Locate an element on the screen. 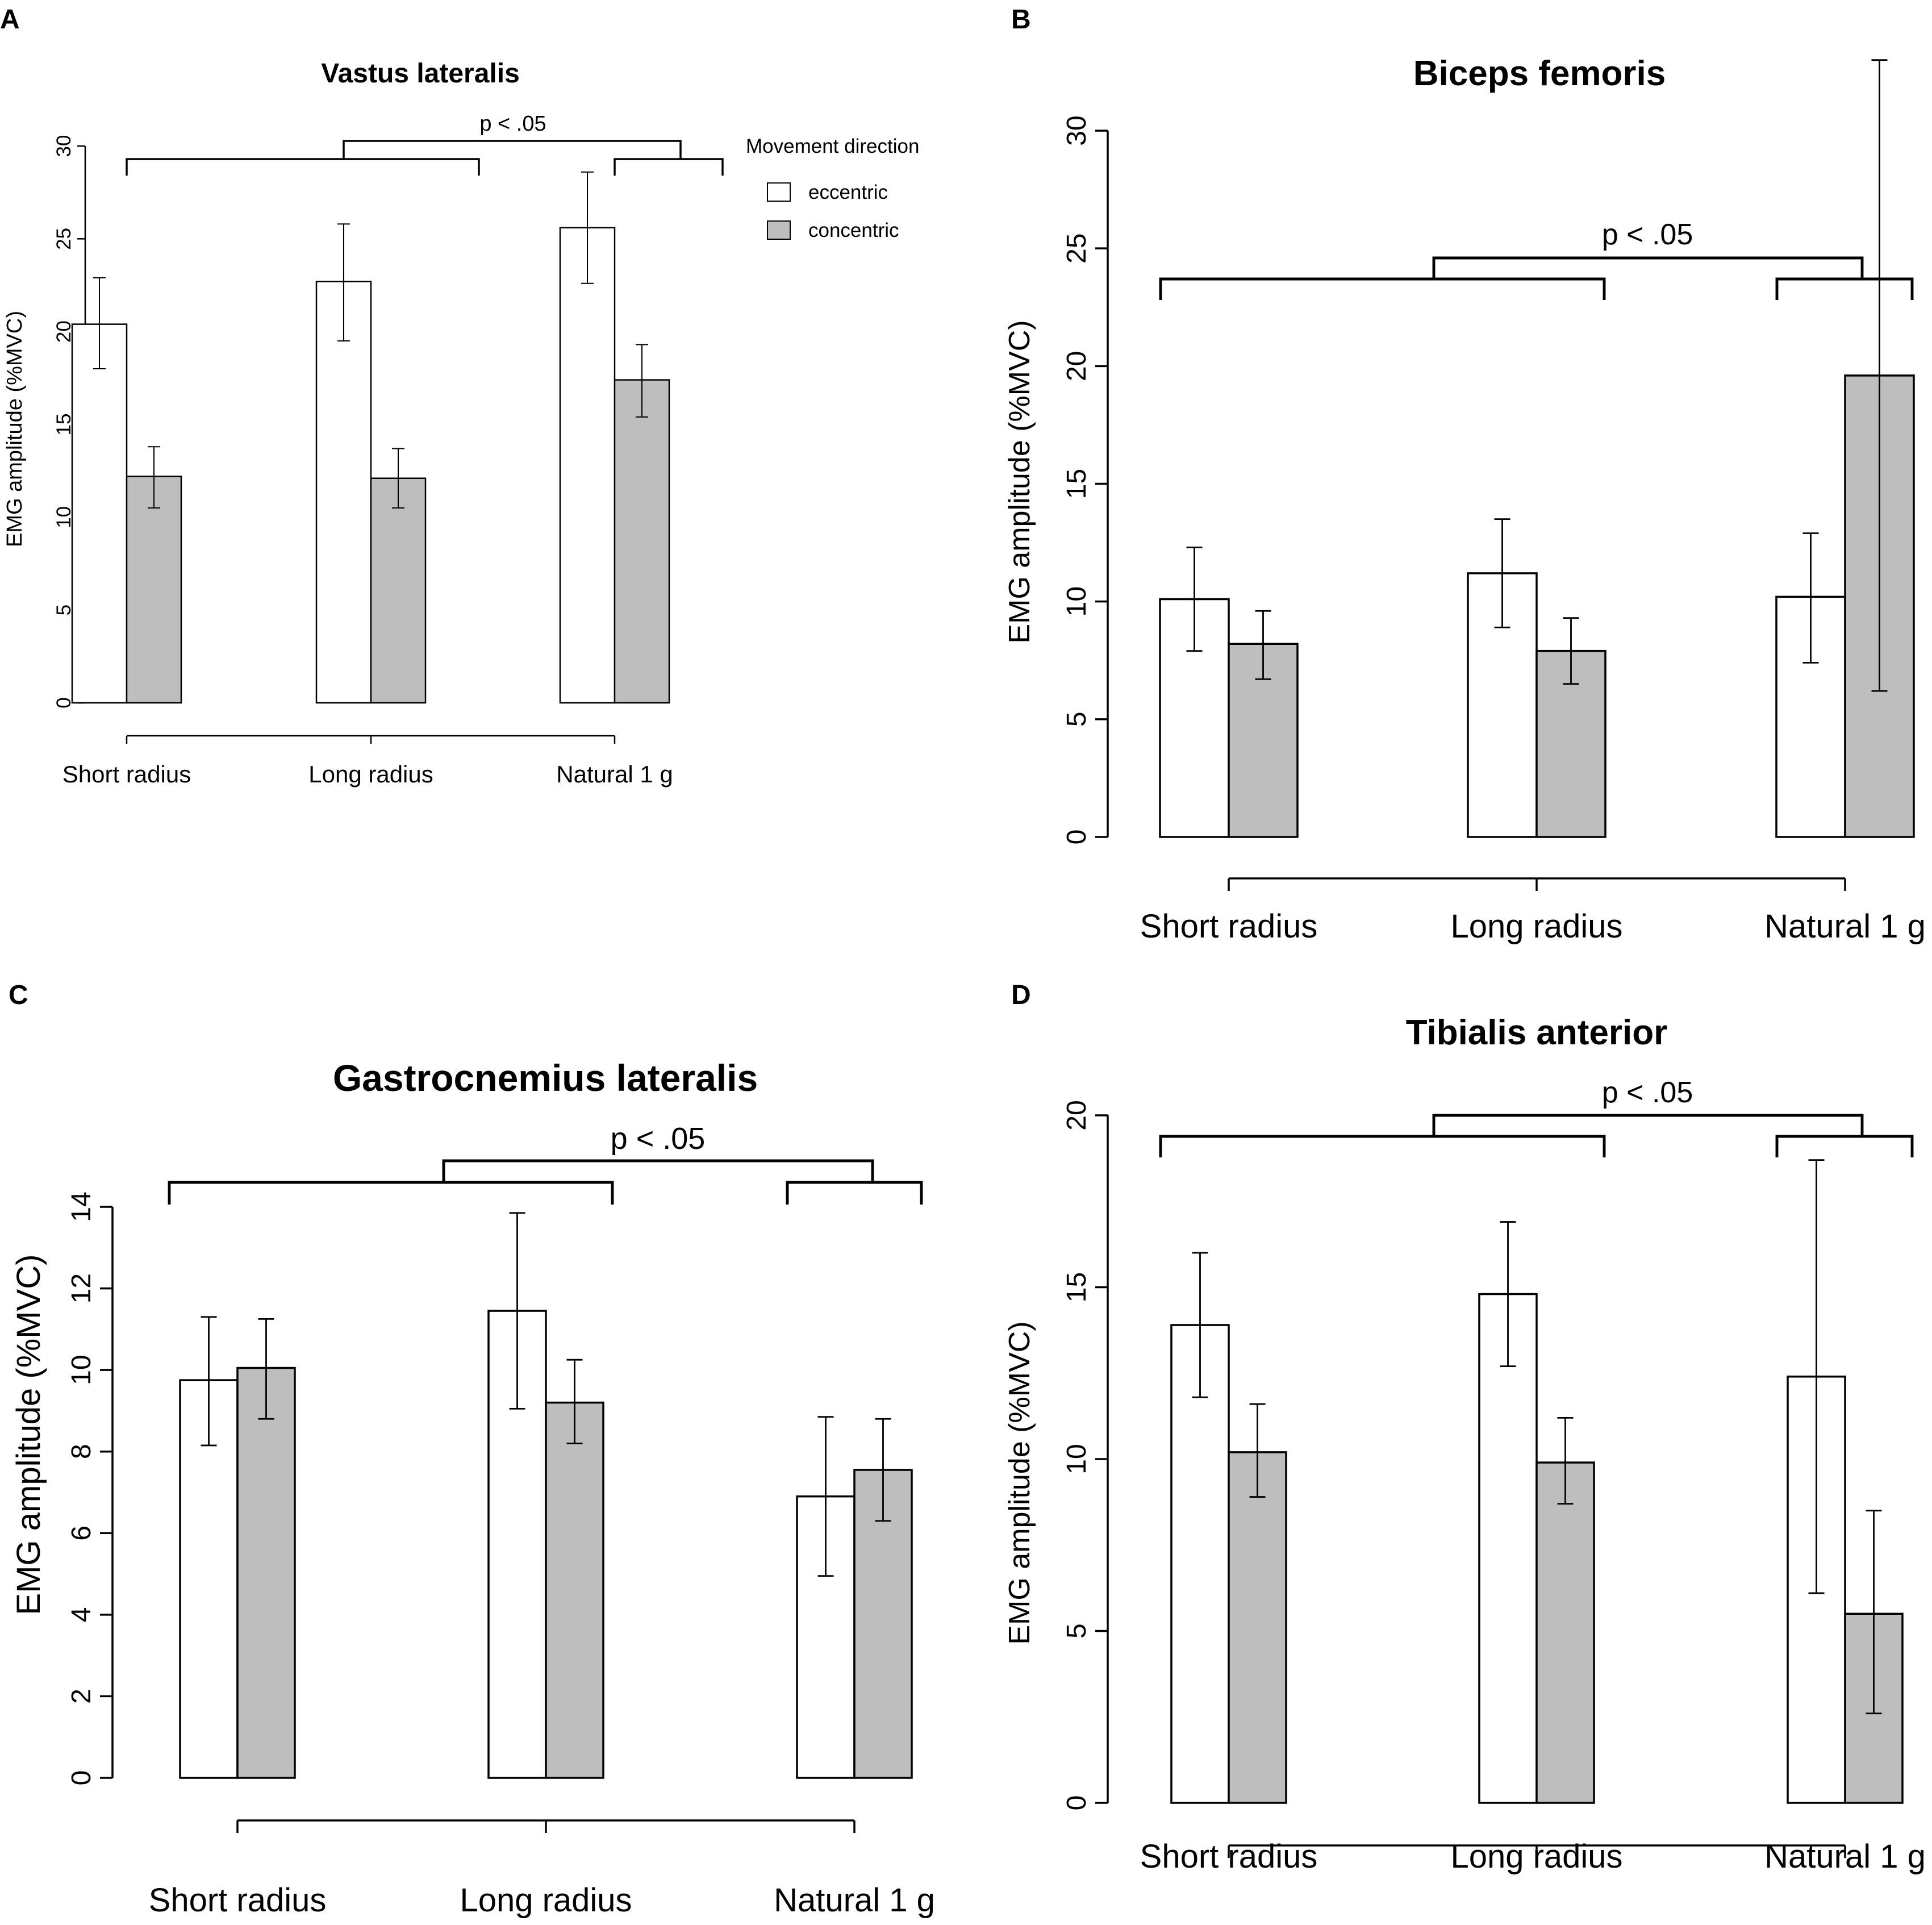 The width and height of the screenshot is (1932, 1925). panel-letter-a: A is located at coordinates (10, 20).